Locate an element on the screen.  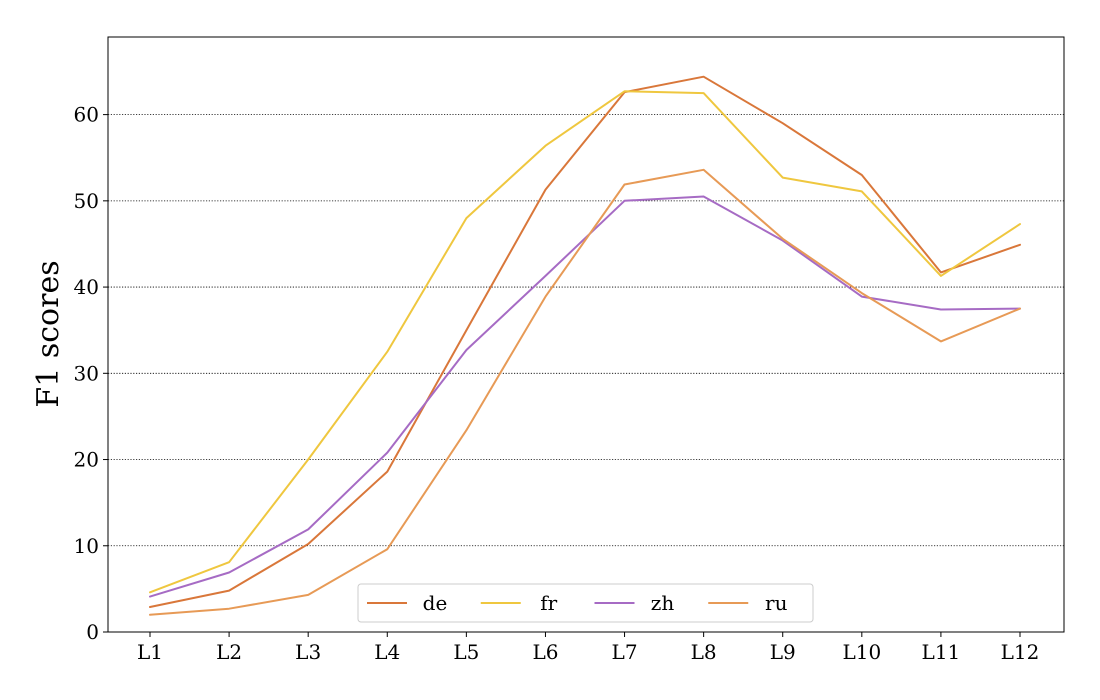
x-tick-label: L10 is located at coordinates (861, 652).